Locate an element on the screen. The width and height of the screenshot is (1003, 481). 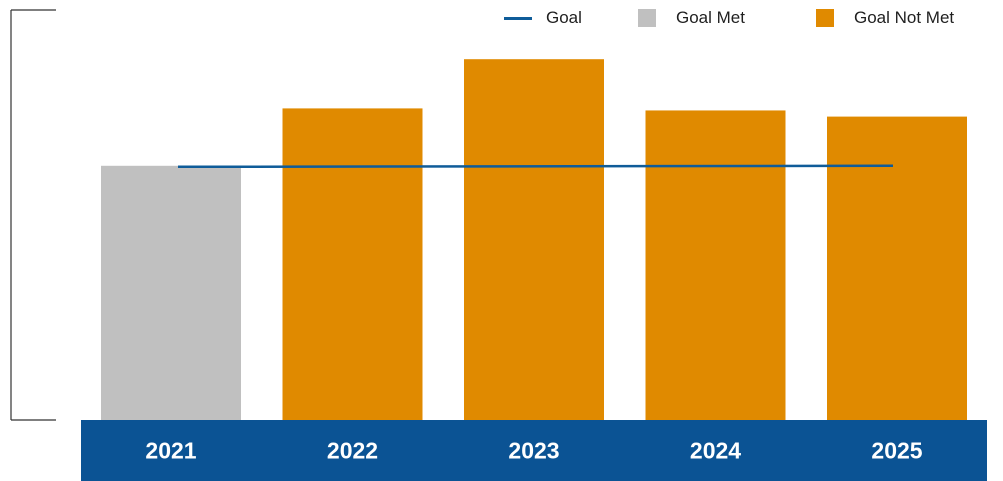
category-band is located at coordinates (534, 450).